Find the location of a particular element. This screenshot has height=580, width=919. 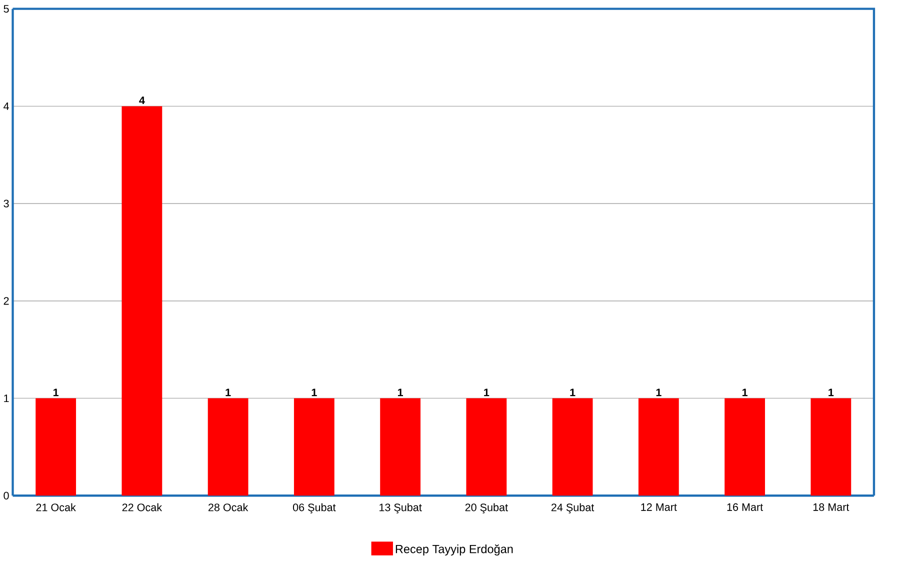

x-tick-label: 20 Şubat is located at coordinates (486, 508).